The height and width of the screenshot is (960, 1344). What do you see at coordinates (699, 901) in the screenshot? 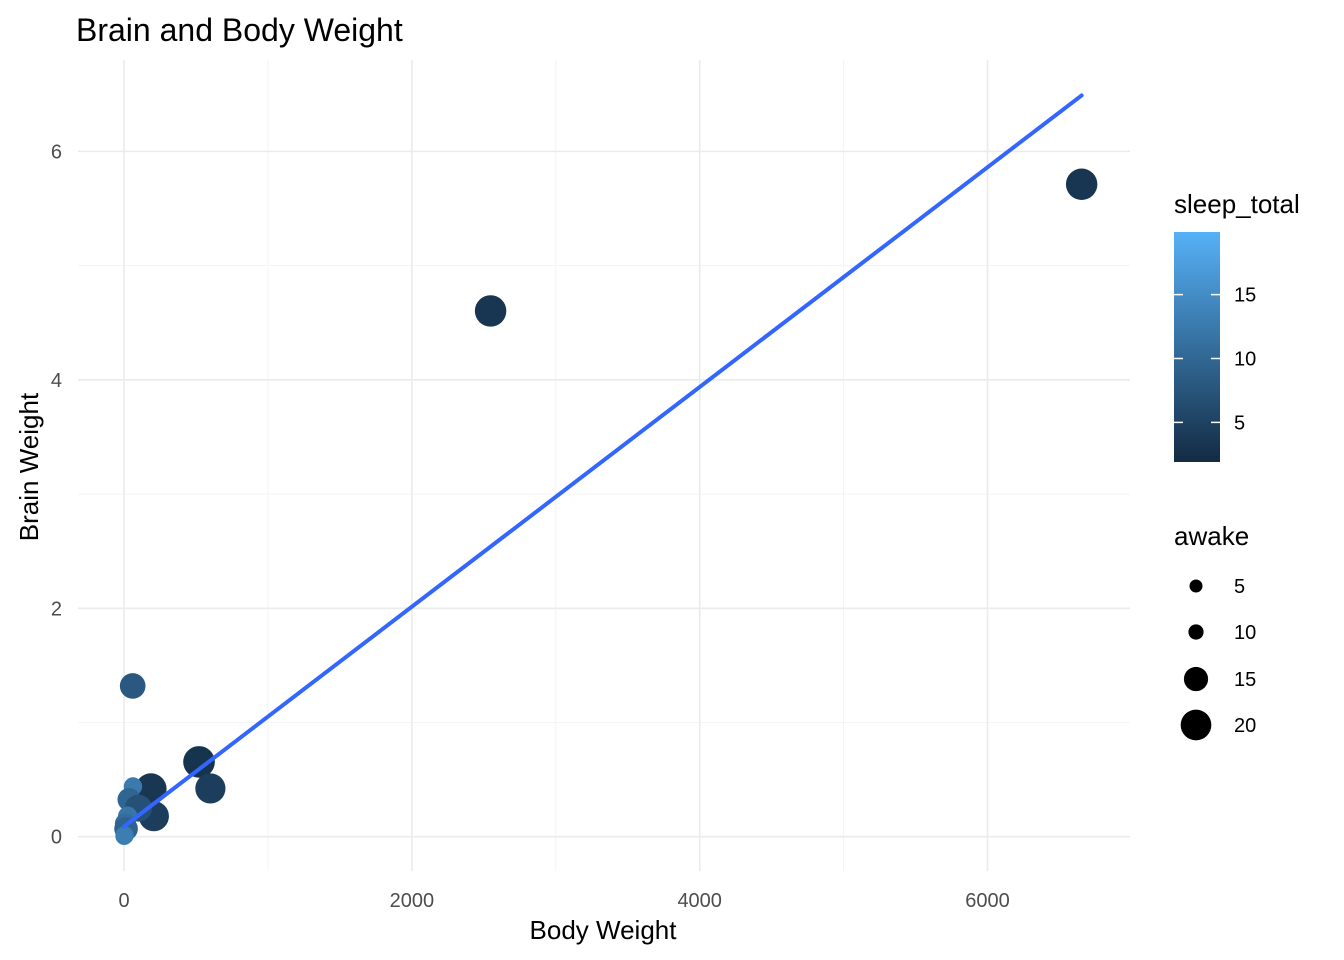
I see `x-tick-label: 4000` at bounding box center [699, 901].